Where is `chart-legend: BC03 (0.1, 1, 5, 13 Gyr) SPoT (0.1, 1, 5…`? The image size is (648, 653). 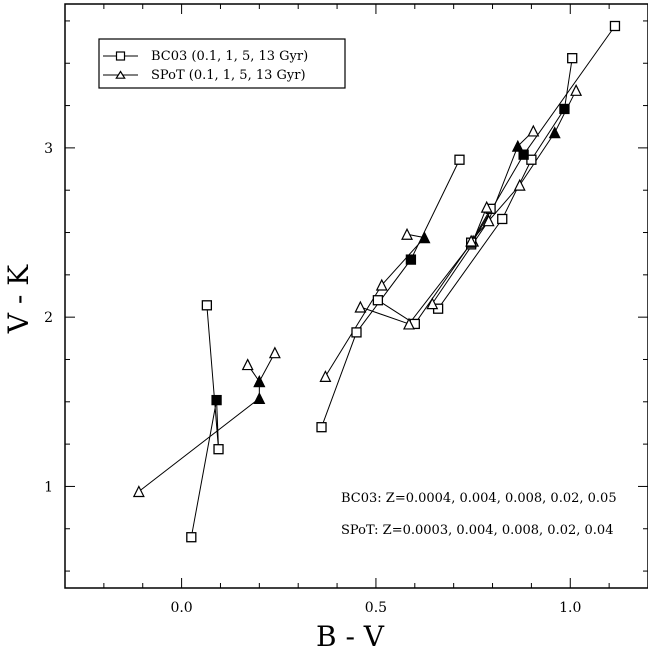 chart-legend: BC03 (0.1, 1, 5, 13 Gyr) SPoT (0.1, 1, 5… is located at coordinates (222, 63).